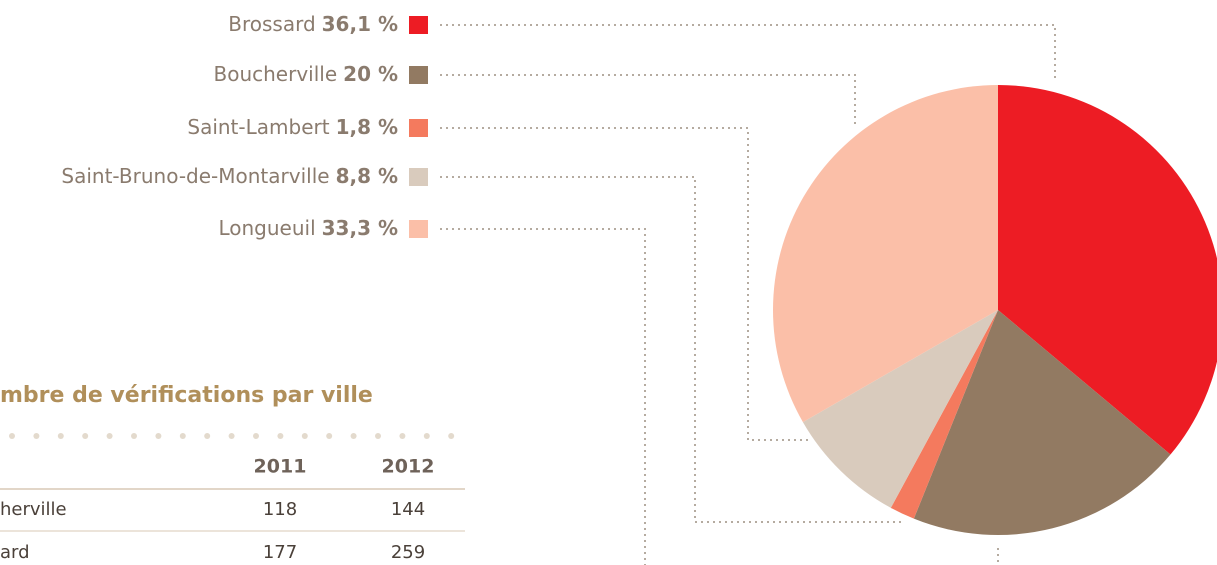  Describe the element at coordinates (367, 176) in the screenshot. I see `value-label: 8,8 %` at that location.